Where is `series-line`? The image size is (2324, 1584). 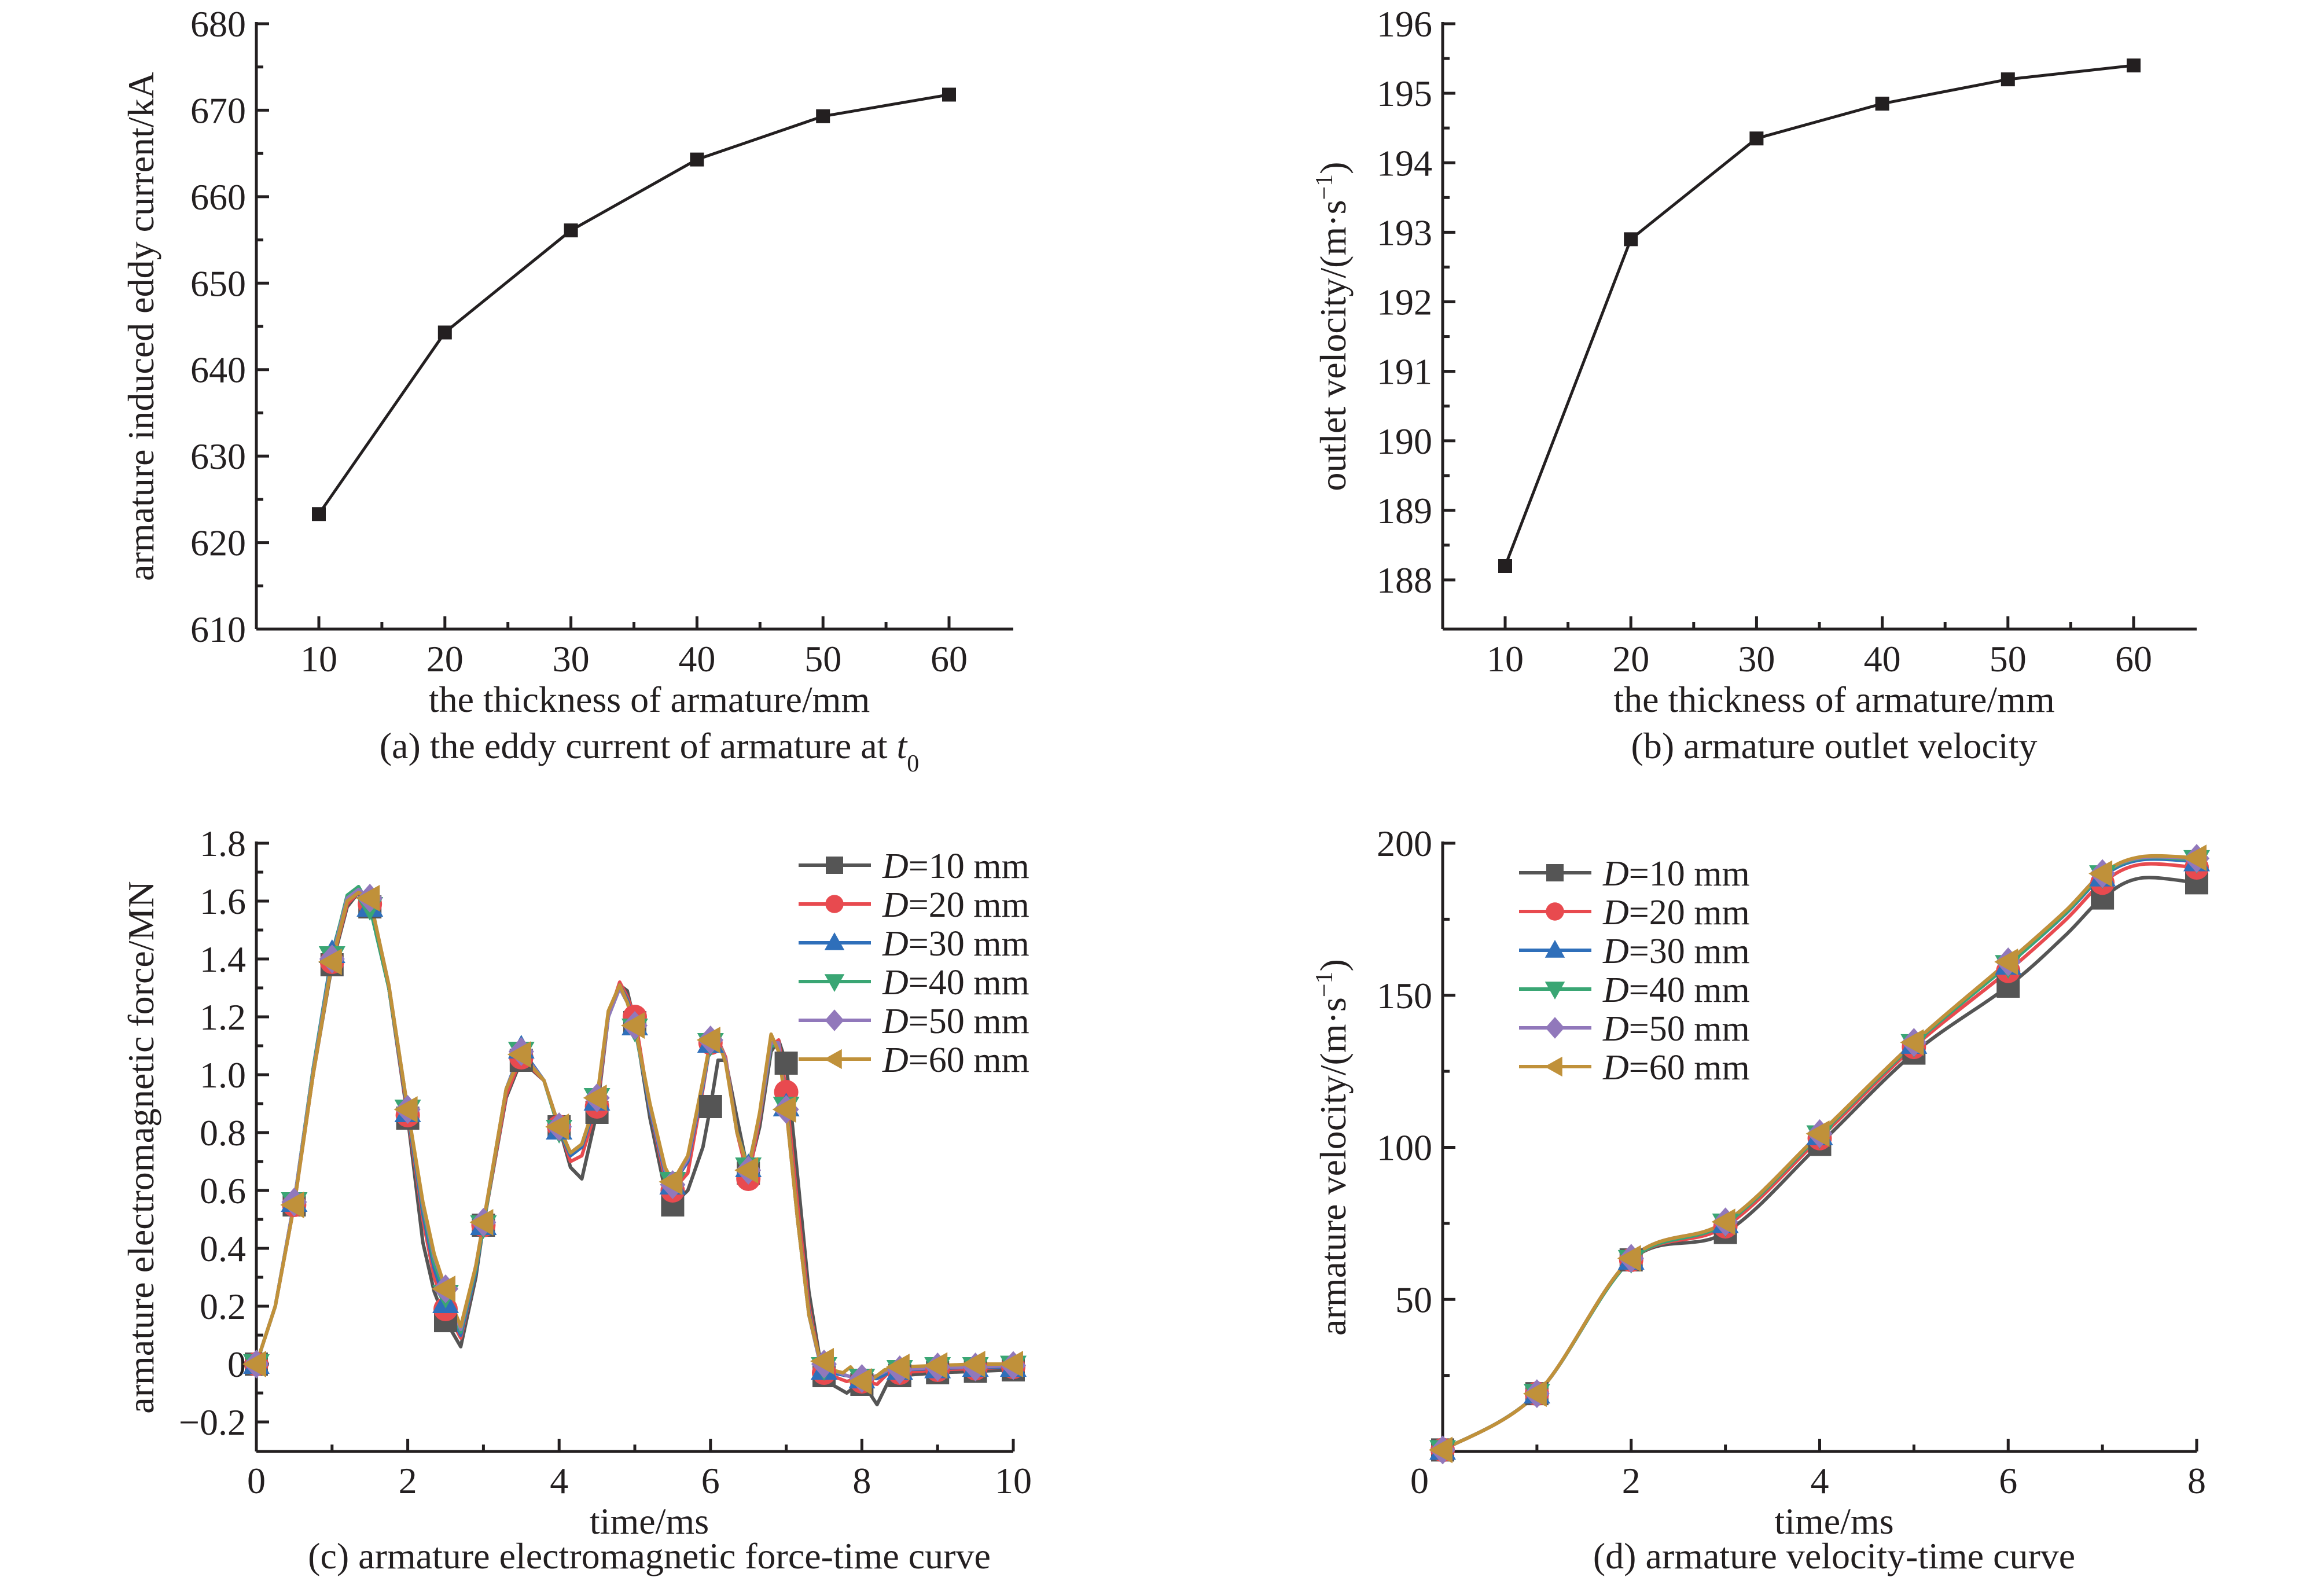
series-line is located at coordinates (1818, 315).